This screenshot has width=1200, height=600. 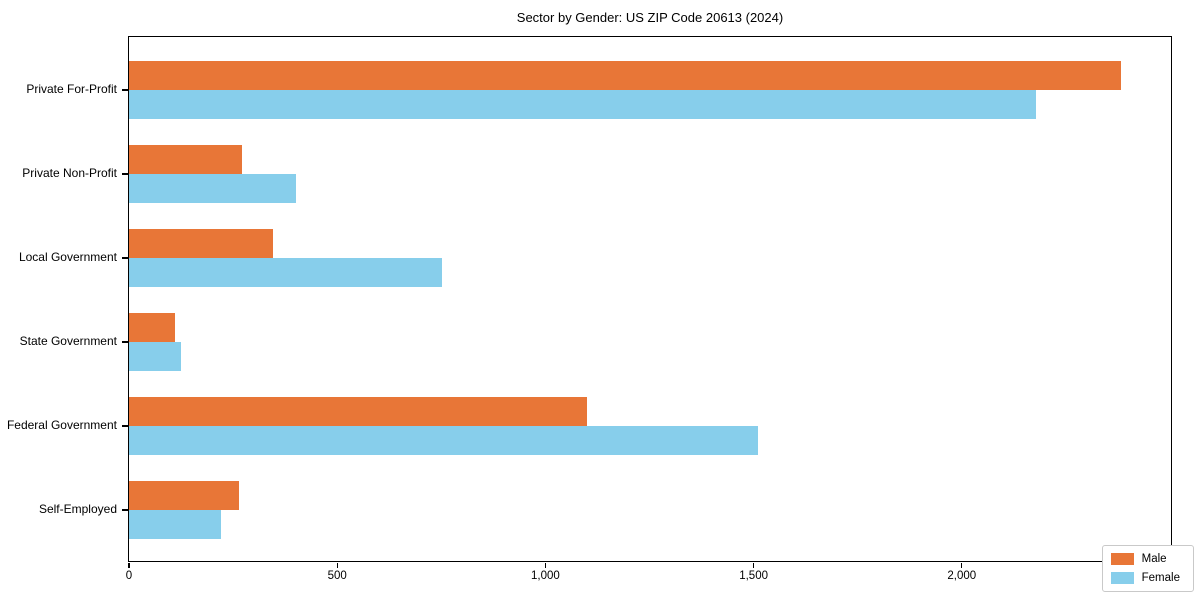 What do you see at coordinates (545, 576) in the screenshot?
I see `x-tick-label-1-000: 1,000` at bounding box center [545, 576].